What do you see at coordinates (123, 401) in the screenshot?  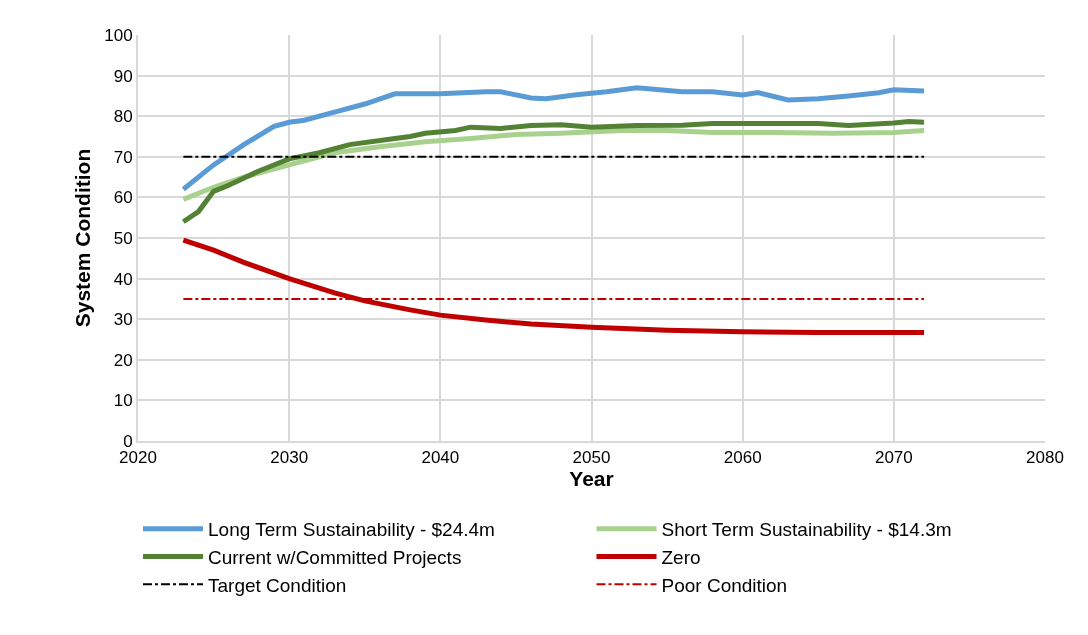 I see `y-tick-label: 10` at bounding box center [123, 401].